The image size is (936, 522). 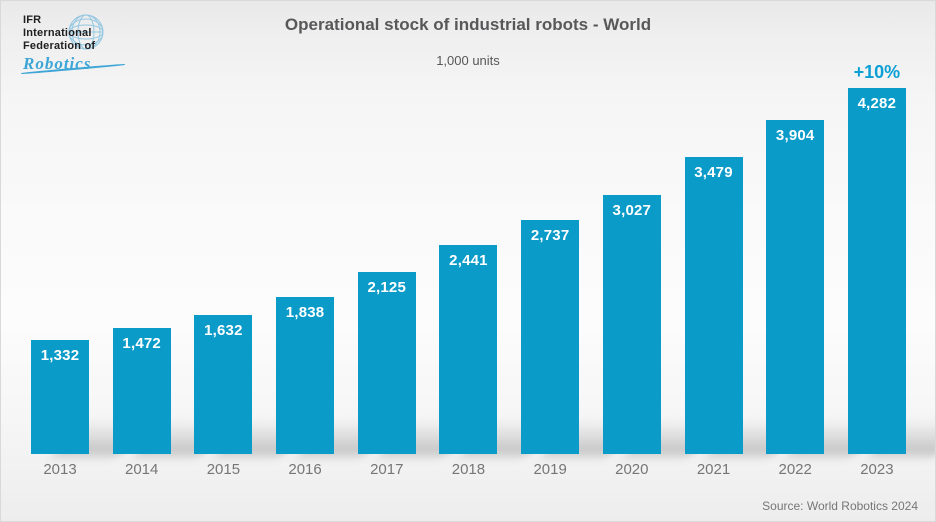 I want to click on logo-text-federation: Federation of, so click(x=59, y=46).